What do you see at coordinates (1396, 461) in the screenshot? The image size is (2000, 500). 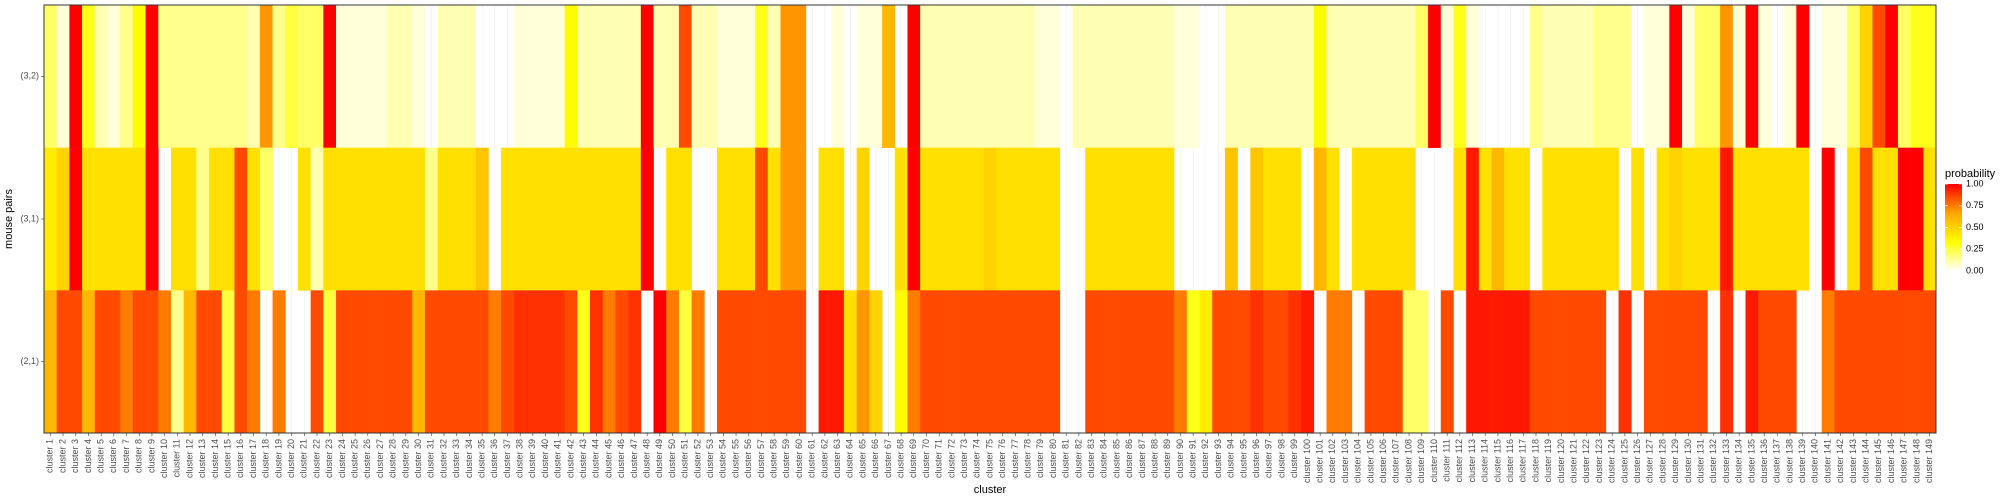 I see `x-tick-label: cluster 107` at bounding box center [1396, 461].